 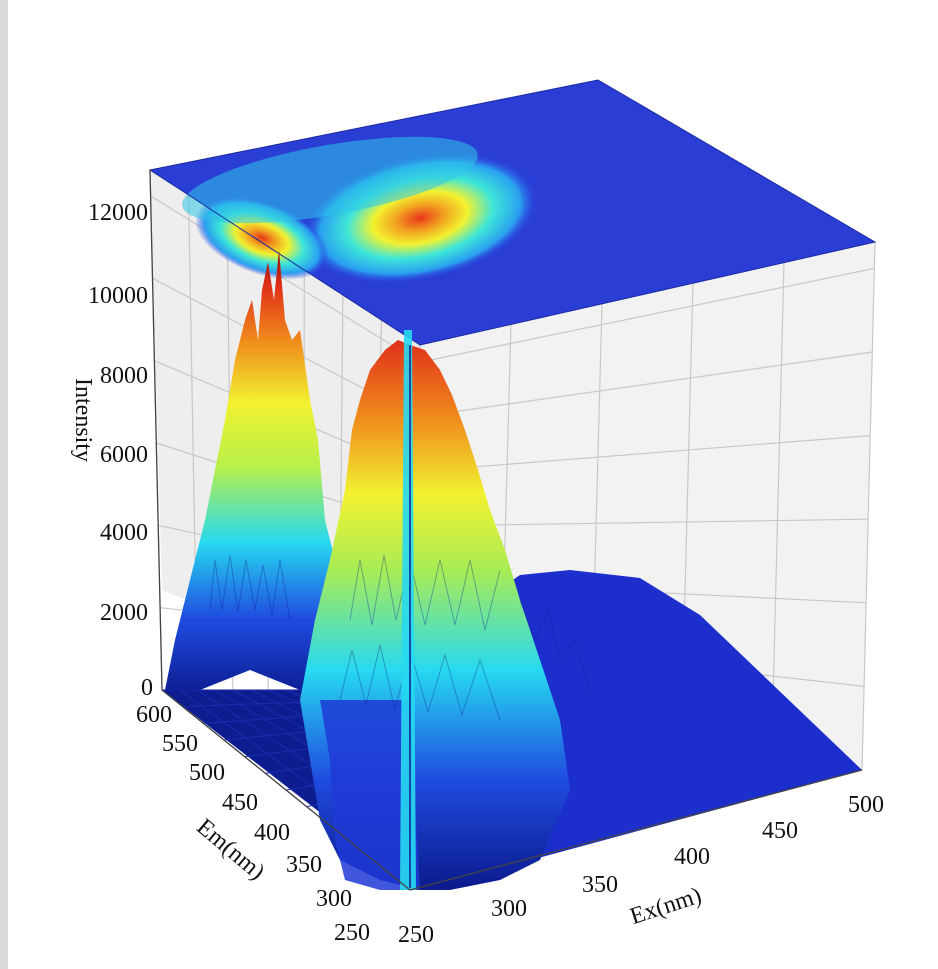 What do you see at coordinates (666, 906) in the screenshot?
I see `x-axis-label: Ex(nm)` at bounding box center [666, 906].